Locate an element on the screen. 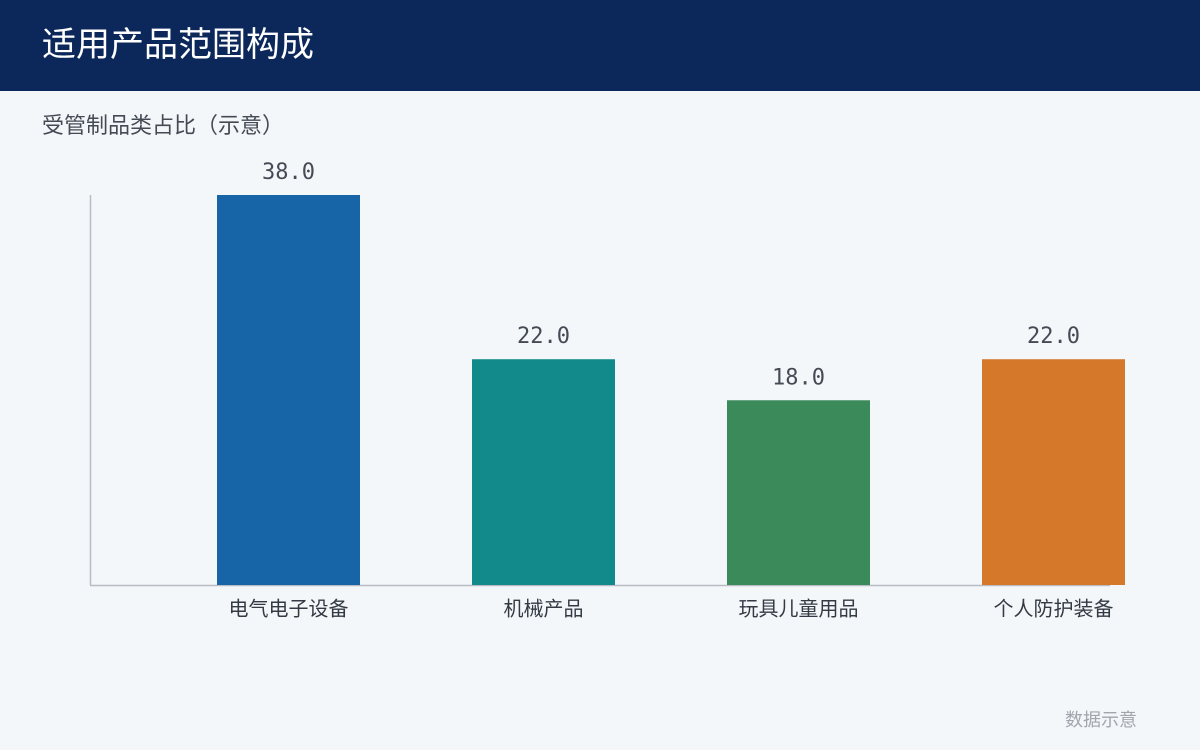  x-tick-label: 电气电子设备 is located at coordinates (289, 609).